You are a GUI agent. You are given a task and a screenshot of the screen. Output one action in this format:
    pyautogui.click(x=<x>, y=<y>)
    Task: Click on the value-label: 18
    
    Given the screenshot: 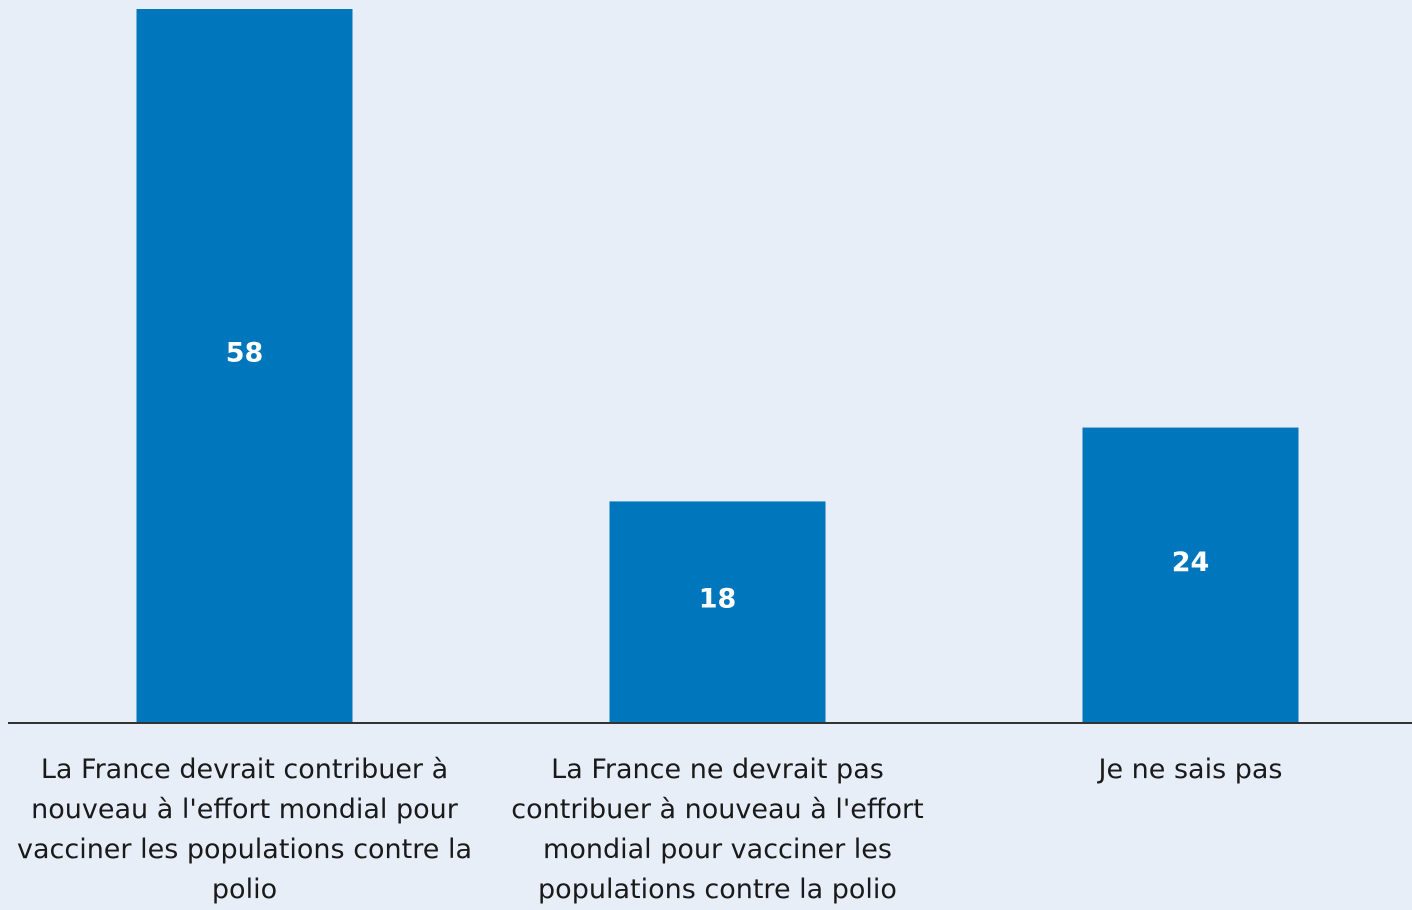 What is the action you would take?
    pyautogui.click(x=718, y=599)
    